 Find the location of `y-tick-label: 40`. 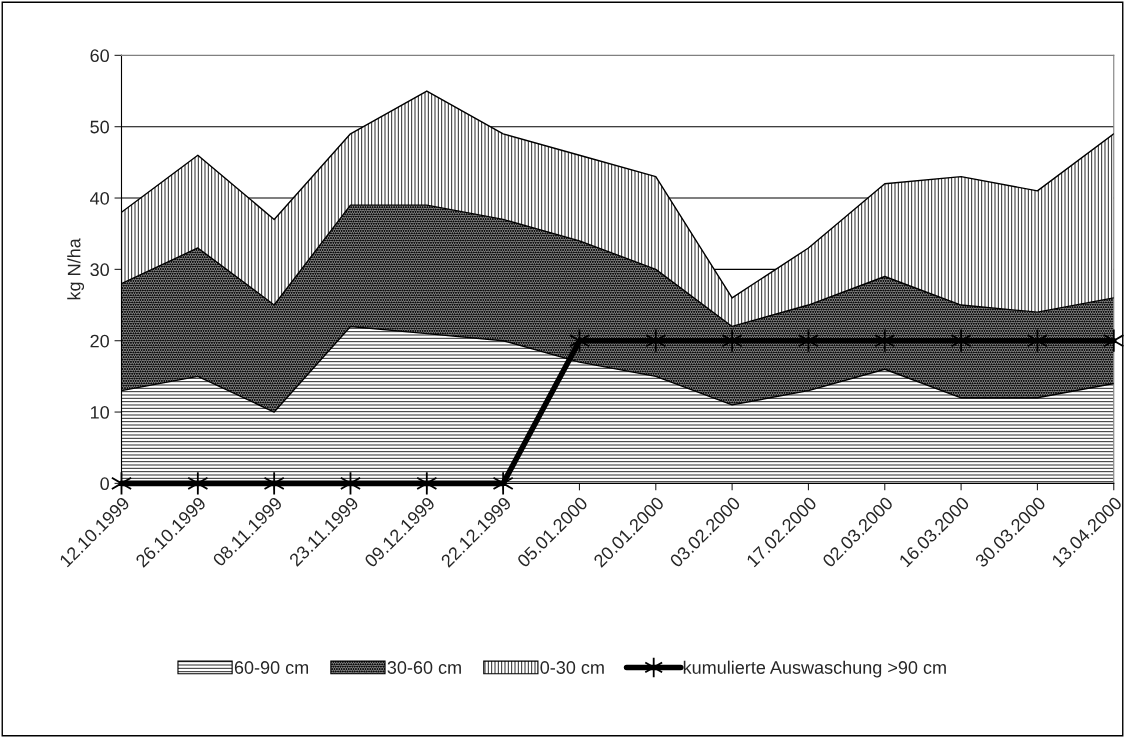

y-tick-label: 40 is located at coordinates (99, 198).